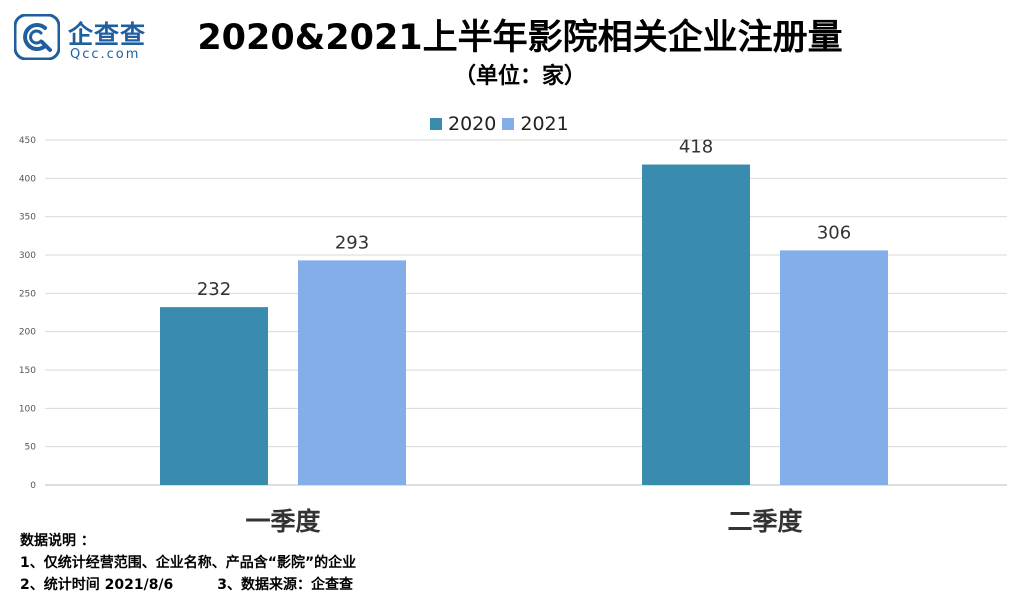  What do you see at coordinates (472, 124) in the screenshot?
I see `legend-label-2020: 2020` at bounding box center [472, 124].